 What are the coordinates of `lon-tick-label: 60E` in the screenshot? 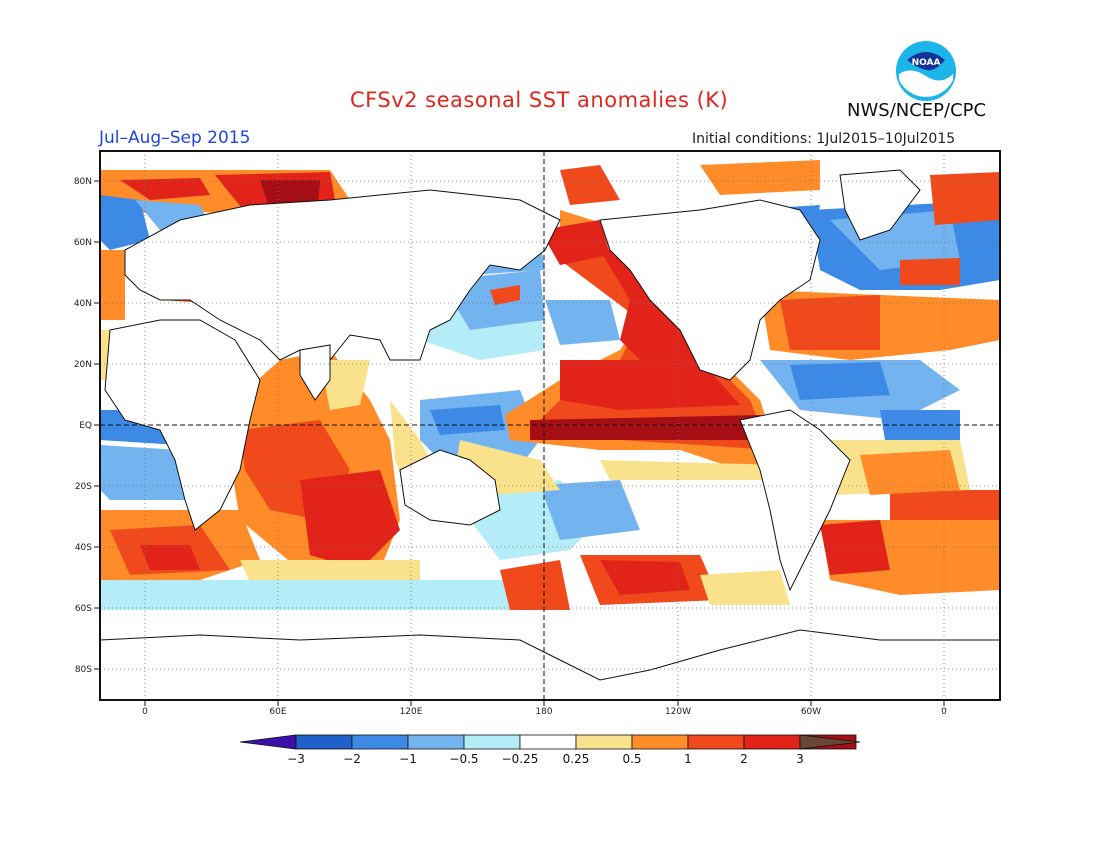 It's located at (277, 712).